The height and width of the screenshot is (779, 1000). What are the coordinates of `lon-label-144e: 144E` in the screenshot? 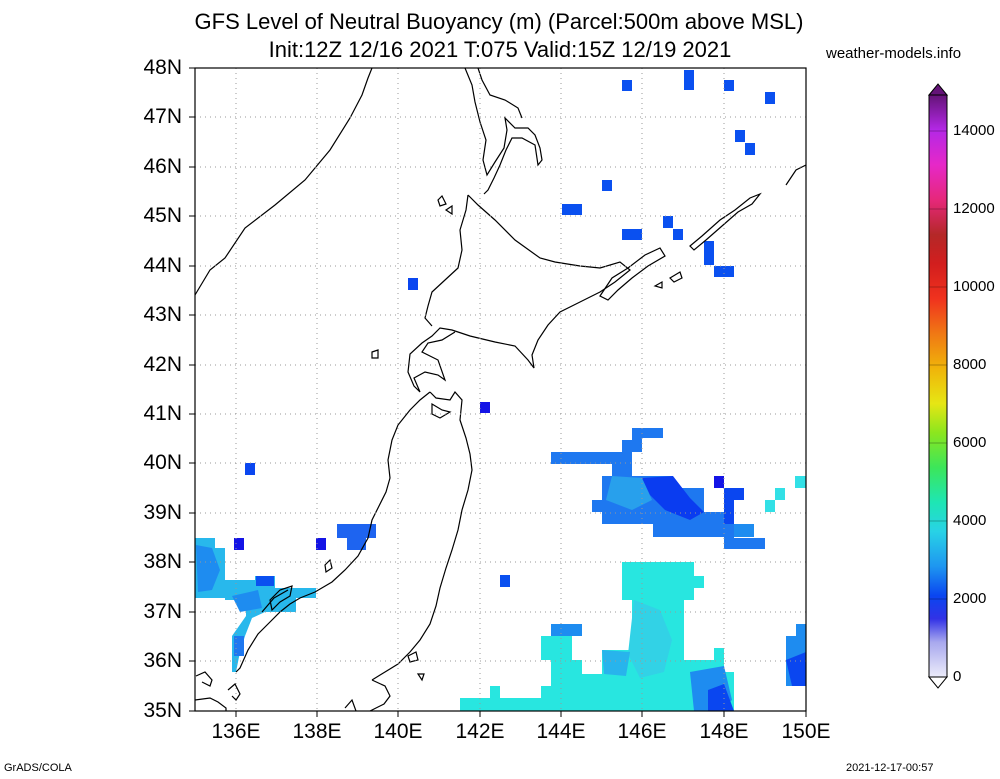 It's located at (561, 731).